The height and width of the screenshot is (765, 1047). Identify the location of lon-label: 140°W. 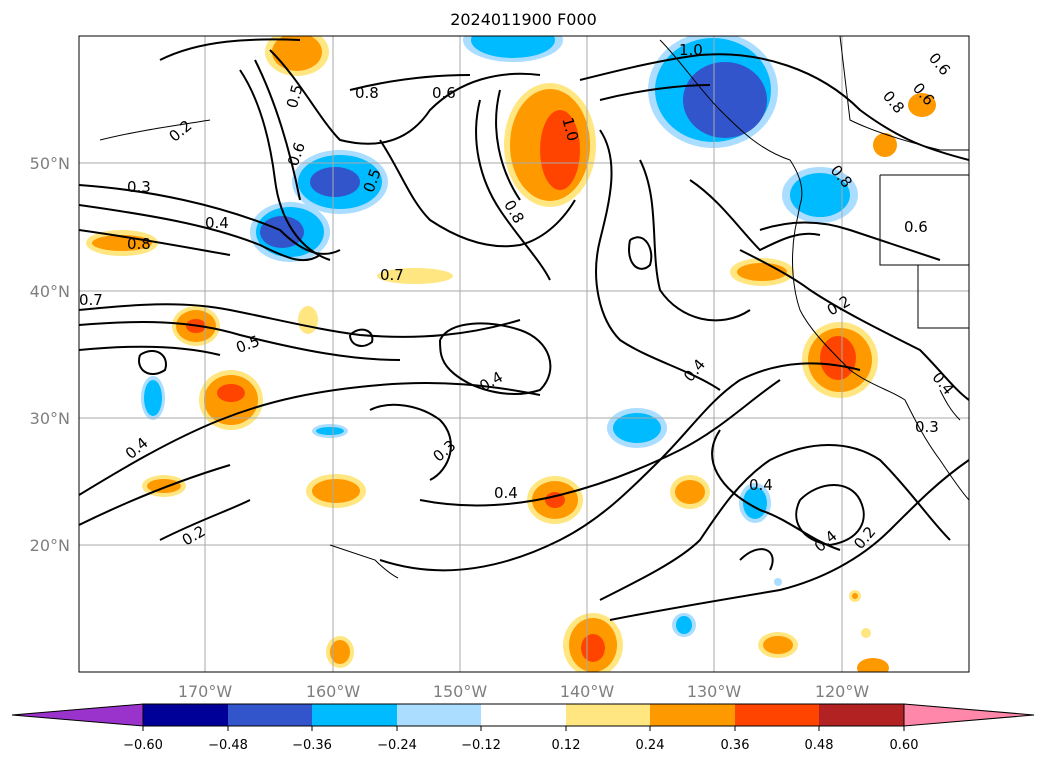
(587, 691).